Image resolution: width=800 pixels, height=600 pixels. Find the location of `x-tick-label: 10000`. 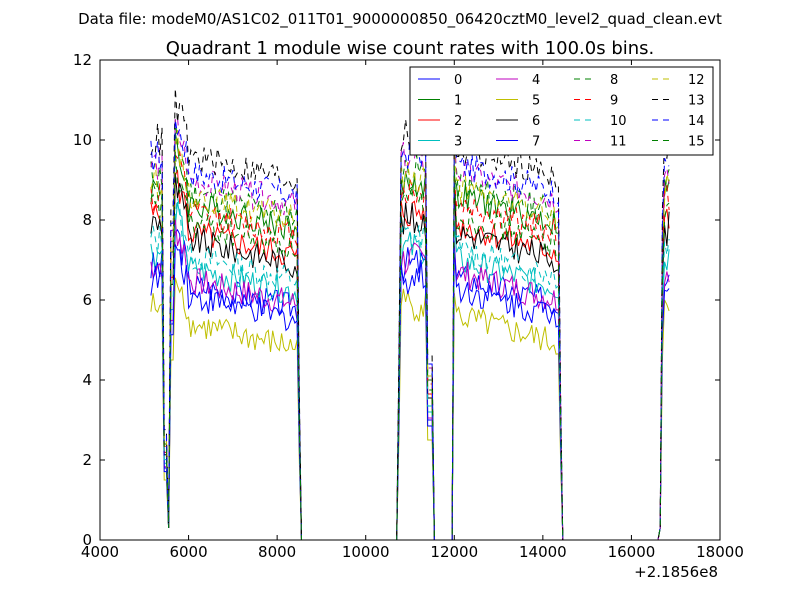

x-tick-label: 10000 is located at coordinates (366, 552).